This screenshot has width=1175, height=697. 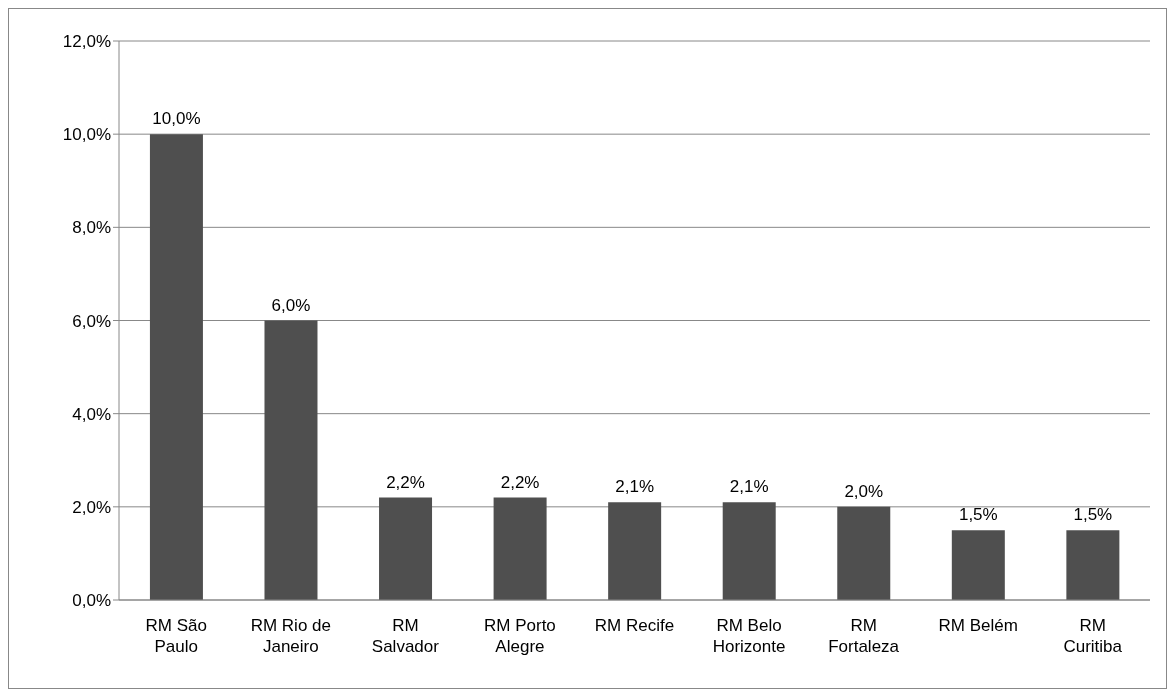 What do you see at coordinates (291, 305) in the screenshot?
I see `data-label: 6,0%` at bounding box center [291, 305].